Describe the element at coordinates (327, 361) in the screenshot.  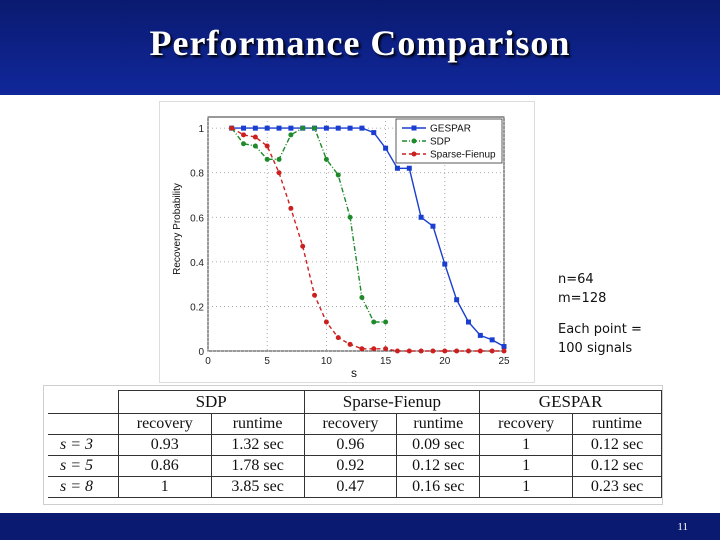
I see `x-tick-label: 10` at that location.